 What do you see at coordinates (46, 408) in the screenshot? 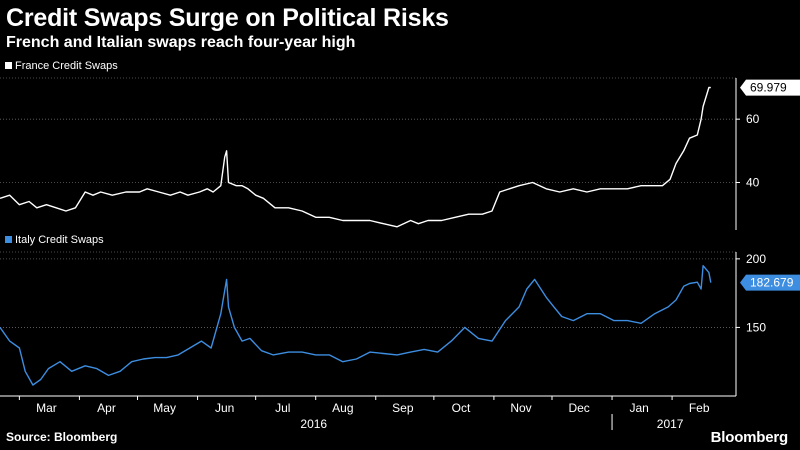
I see `month-label: Mar` at bounding box center [46, 408].